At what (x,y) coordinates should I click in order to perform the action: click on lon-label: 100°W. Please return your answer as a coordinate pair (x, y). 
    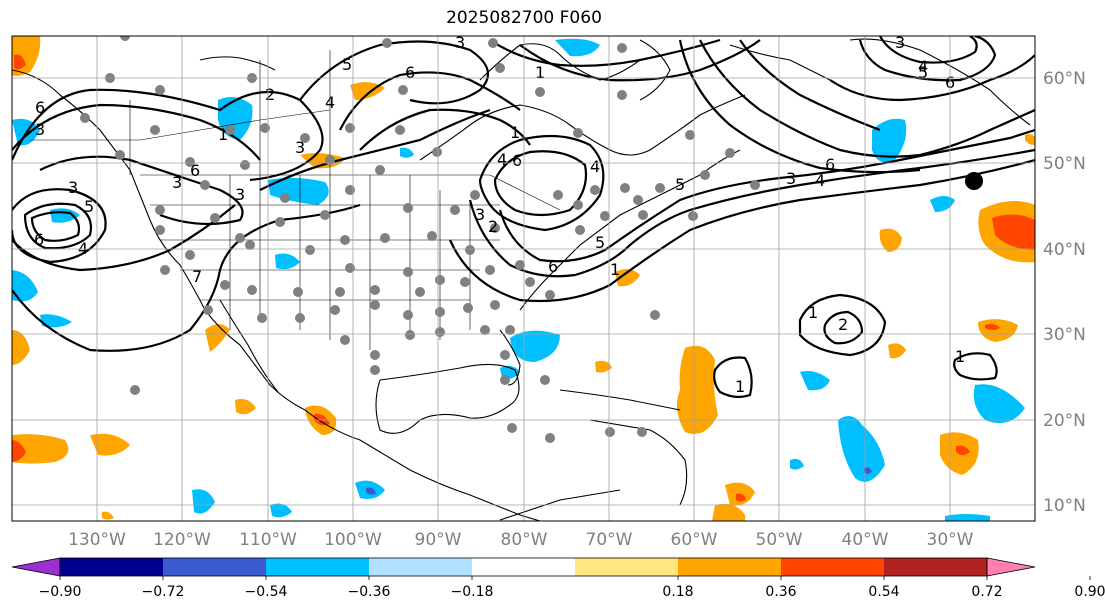
    Looking at the image, I should click on (353, 540).